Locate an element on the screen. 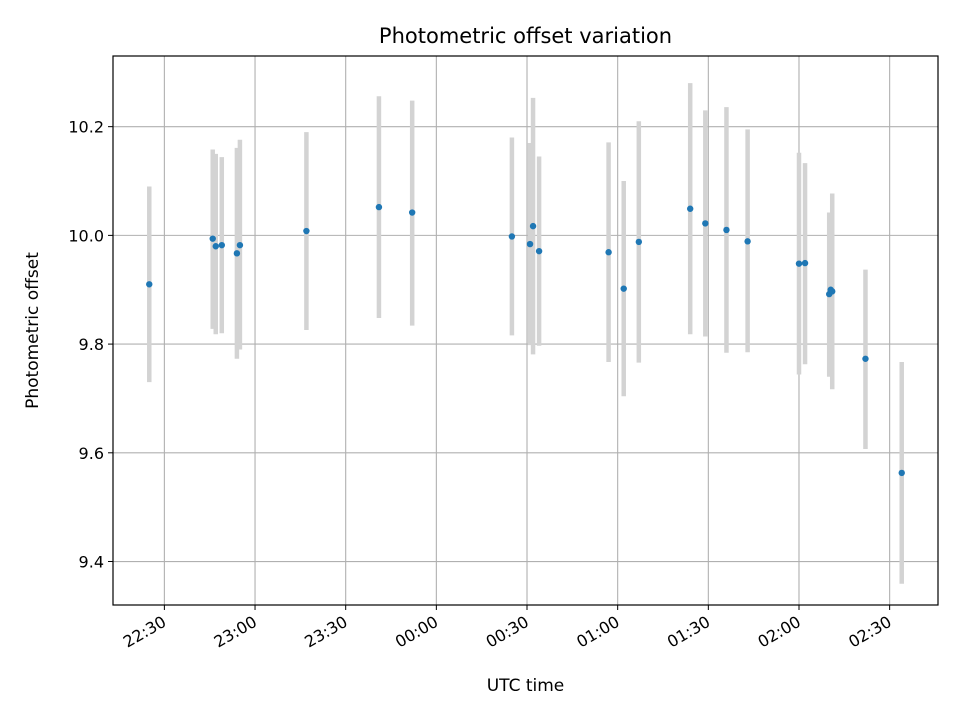 This screenshot has width=960, height=720. y-tick-label: 10.0 is located at coordinates (86, 235).